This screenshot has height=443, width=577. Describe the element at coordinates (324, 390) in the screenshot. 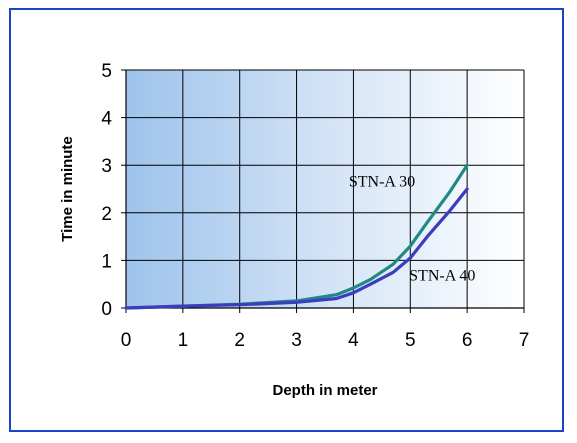

I see `x-axis-label: Depth in meter` at that location.